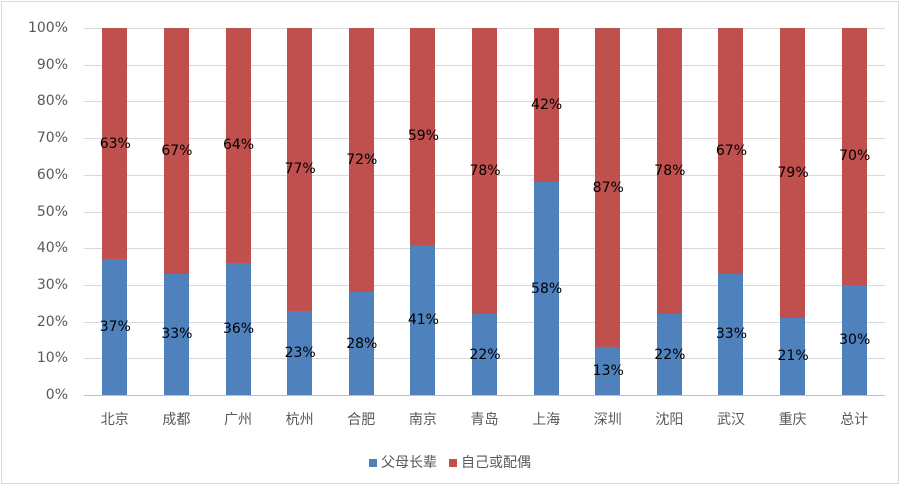 The height and width of the screenshot is (485, 900). Describe the element at coordinates (52, 64) in the screenshot. I see `y-tick-label: 90%` at that location.